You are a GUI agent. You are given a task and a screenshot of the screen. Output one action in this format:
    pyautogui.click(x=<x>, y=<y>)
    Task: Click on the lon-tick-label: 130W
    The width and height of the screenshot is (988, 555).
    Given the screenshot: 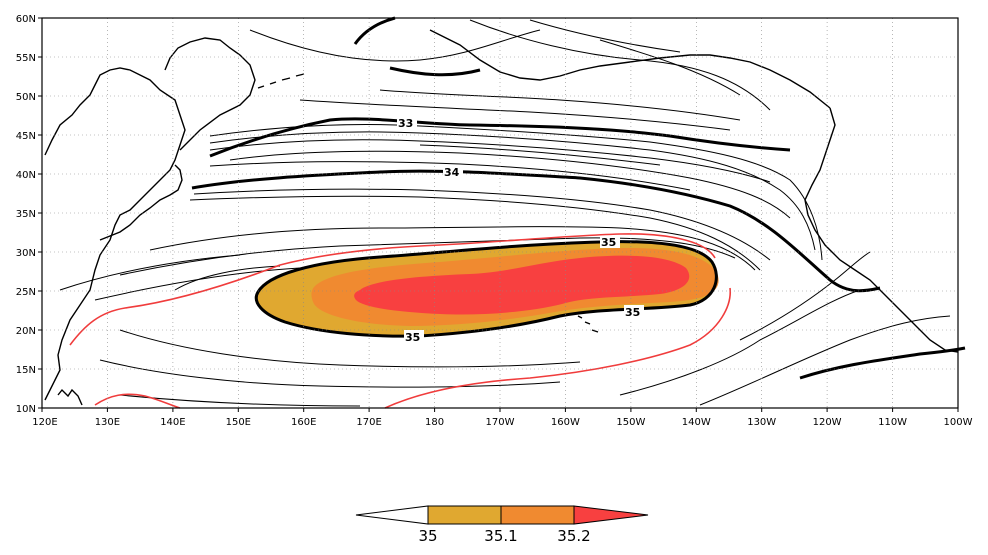 What is the action you would take?
    pyautogui.click(x=761, y=422)
    